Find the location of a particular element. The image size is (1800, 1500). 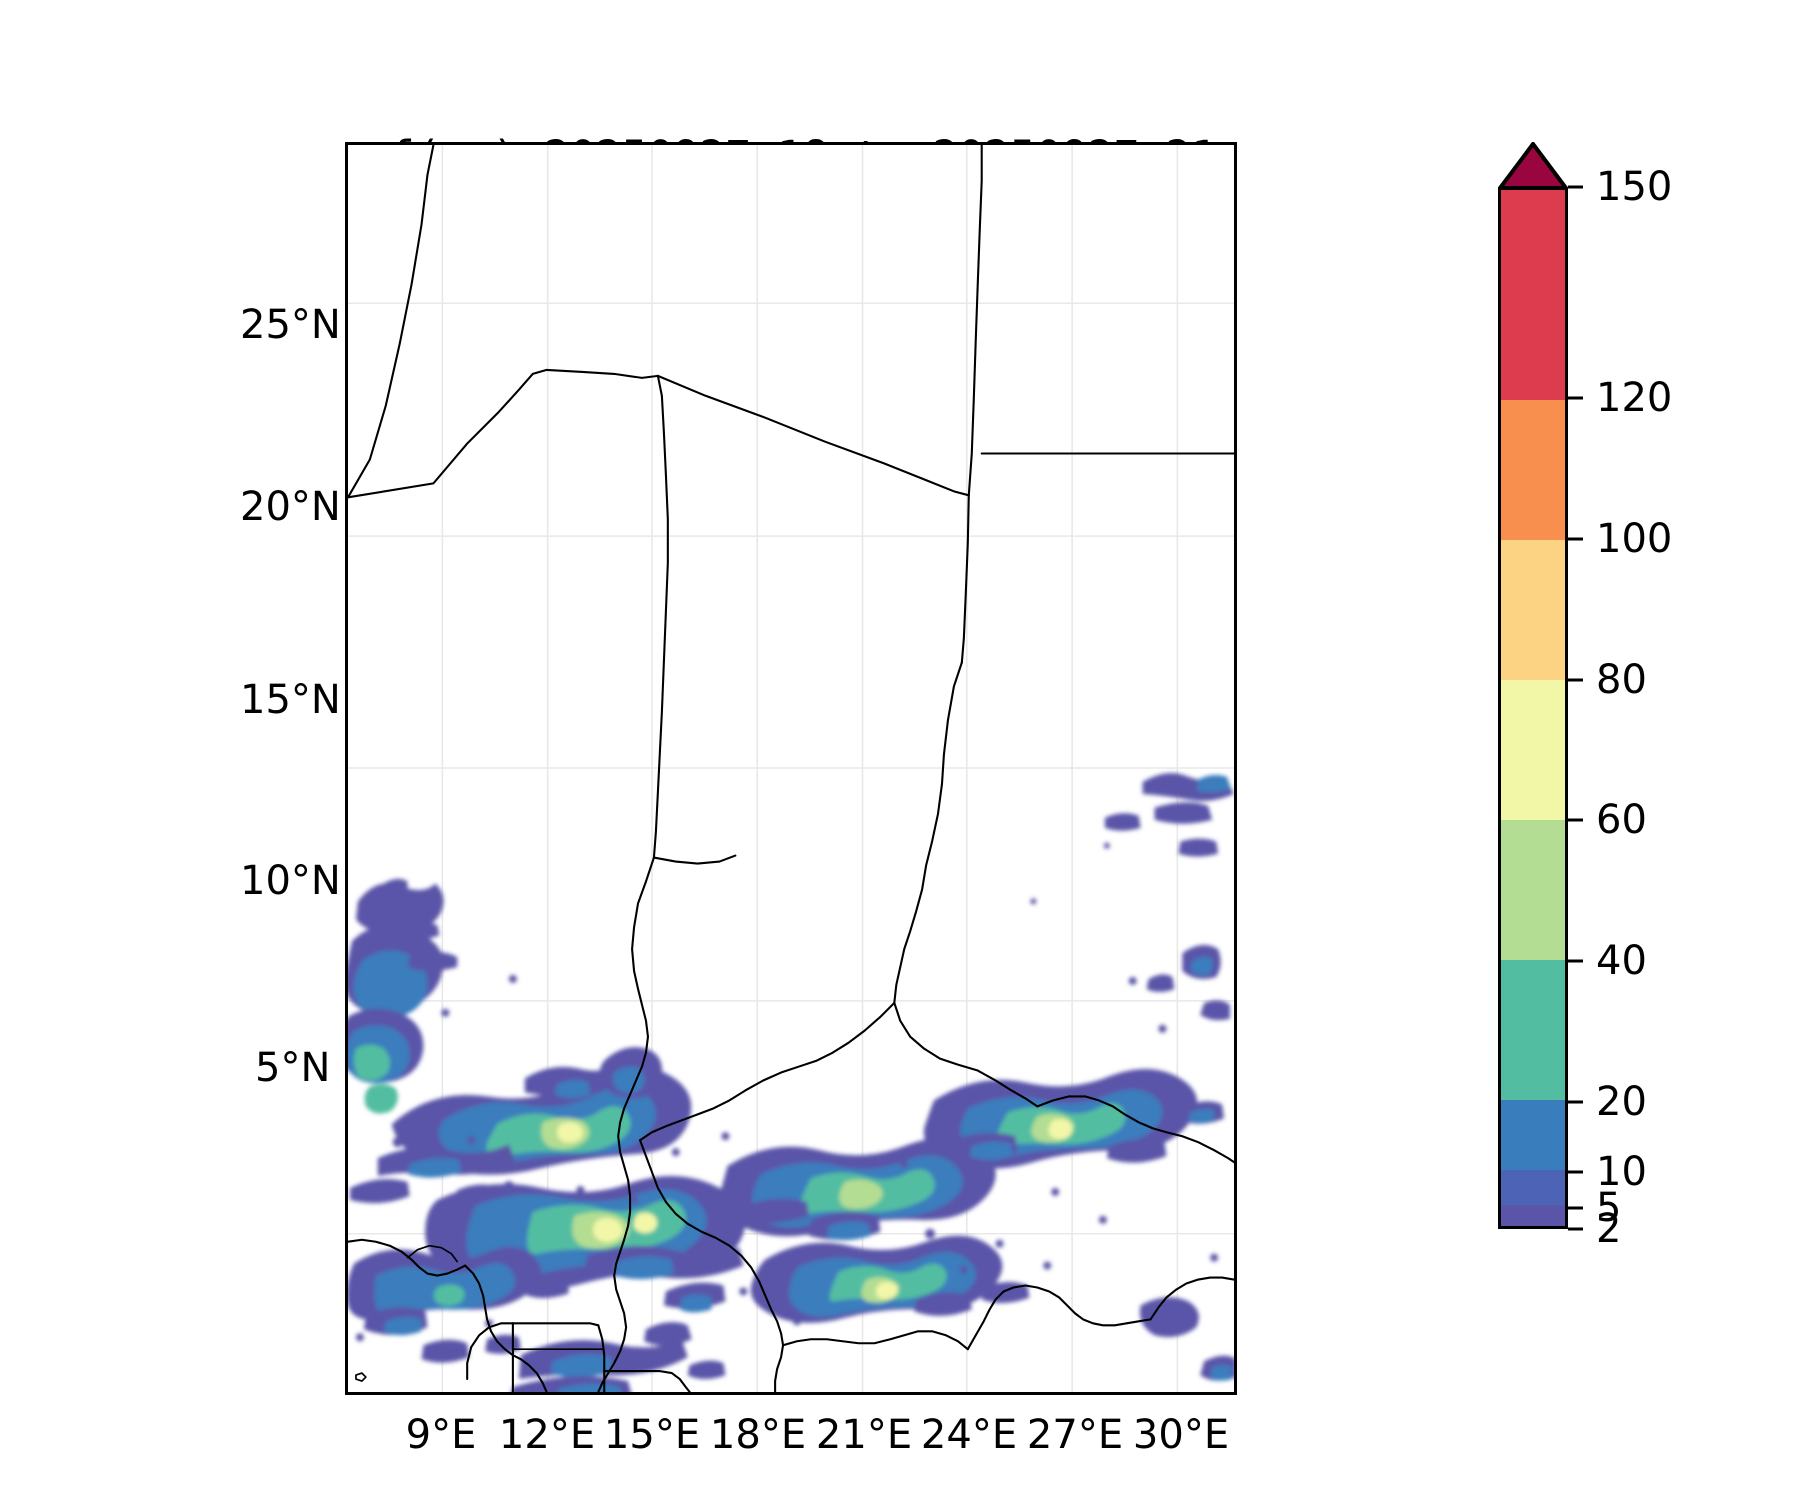

rain-cluster-ne-blobs is located at coordinates (1188, 982).